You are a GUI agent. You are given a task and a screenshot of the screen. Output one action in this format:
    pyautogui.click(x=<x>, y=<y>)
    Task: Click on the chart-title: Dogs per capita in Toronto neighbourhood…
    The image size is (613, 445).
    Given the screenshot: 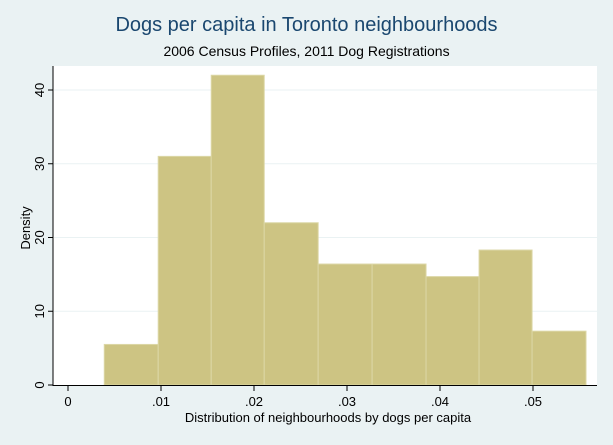 What is the action you would take?
    pyautogui.click(x=306, y=25)
    